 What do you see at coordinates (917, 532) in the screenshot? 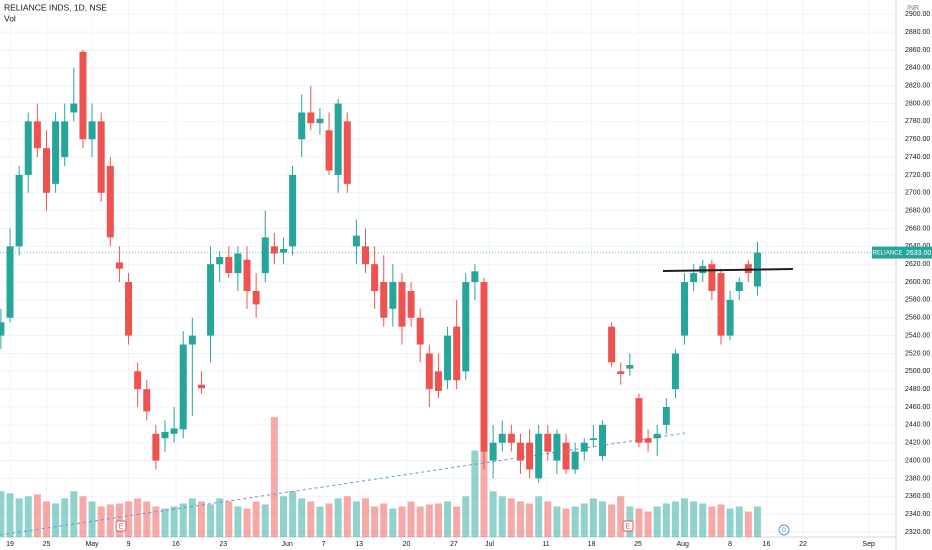
I see `y-tick-label: 2320.00` at bounding box center [917, 532].